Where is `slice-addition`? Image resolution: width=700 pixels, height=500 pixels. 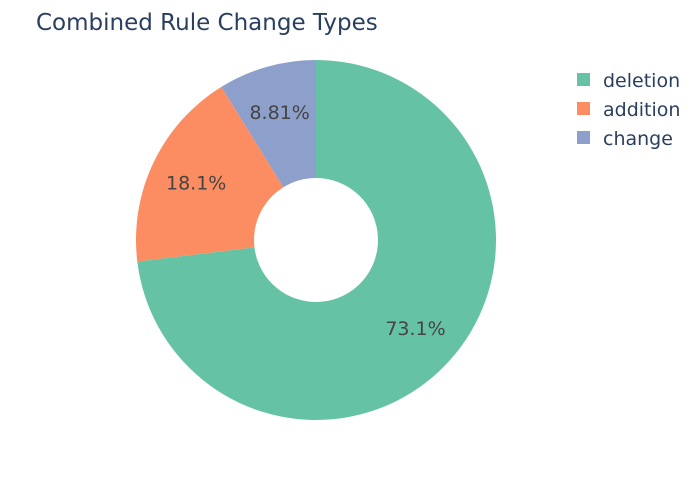
slice-addition is located at coordinates (210, 174).